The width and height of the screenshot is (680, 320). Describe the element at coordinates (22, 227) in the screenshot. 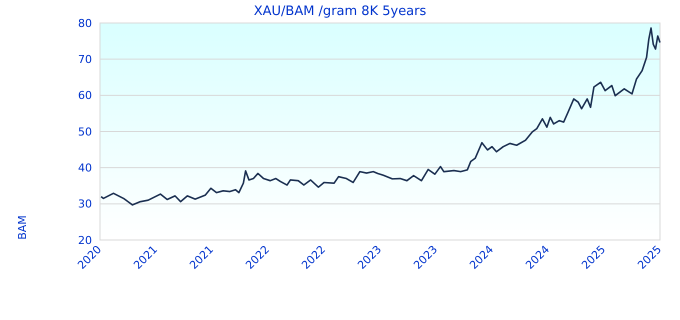

I see `y-axis-title: BAM` at that location.